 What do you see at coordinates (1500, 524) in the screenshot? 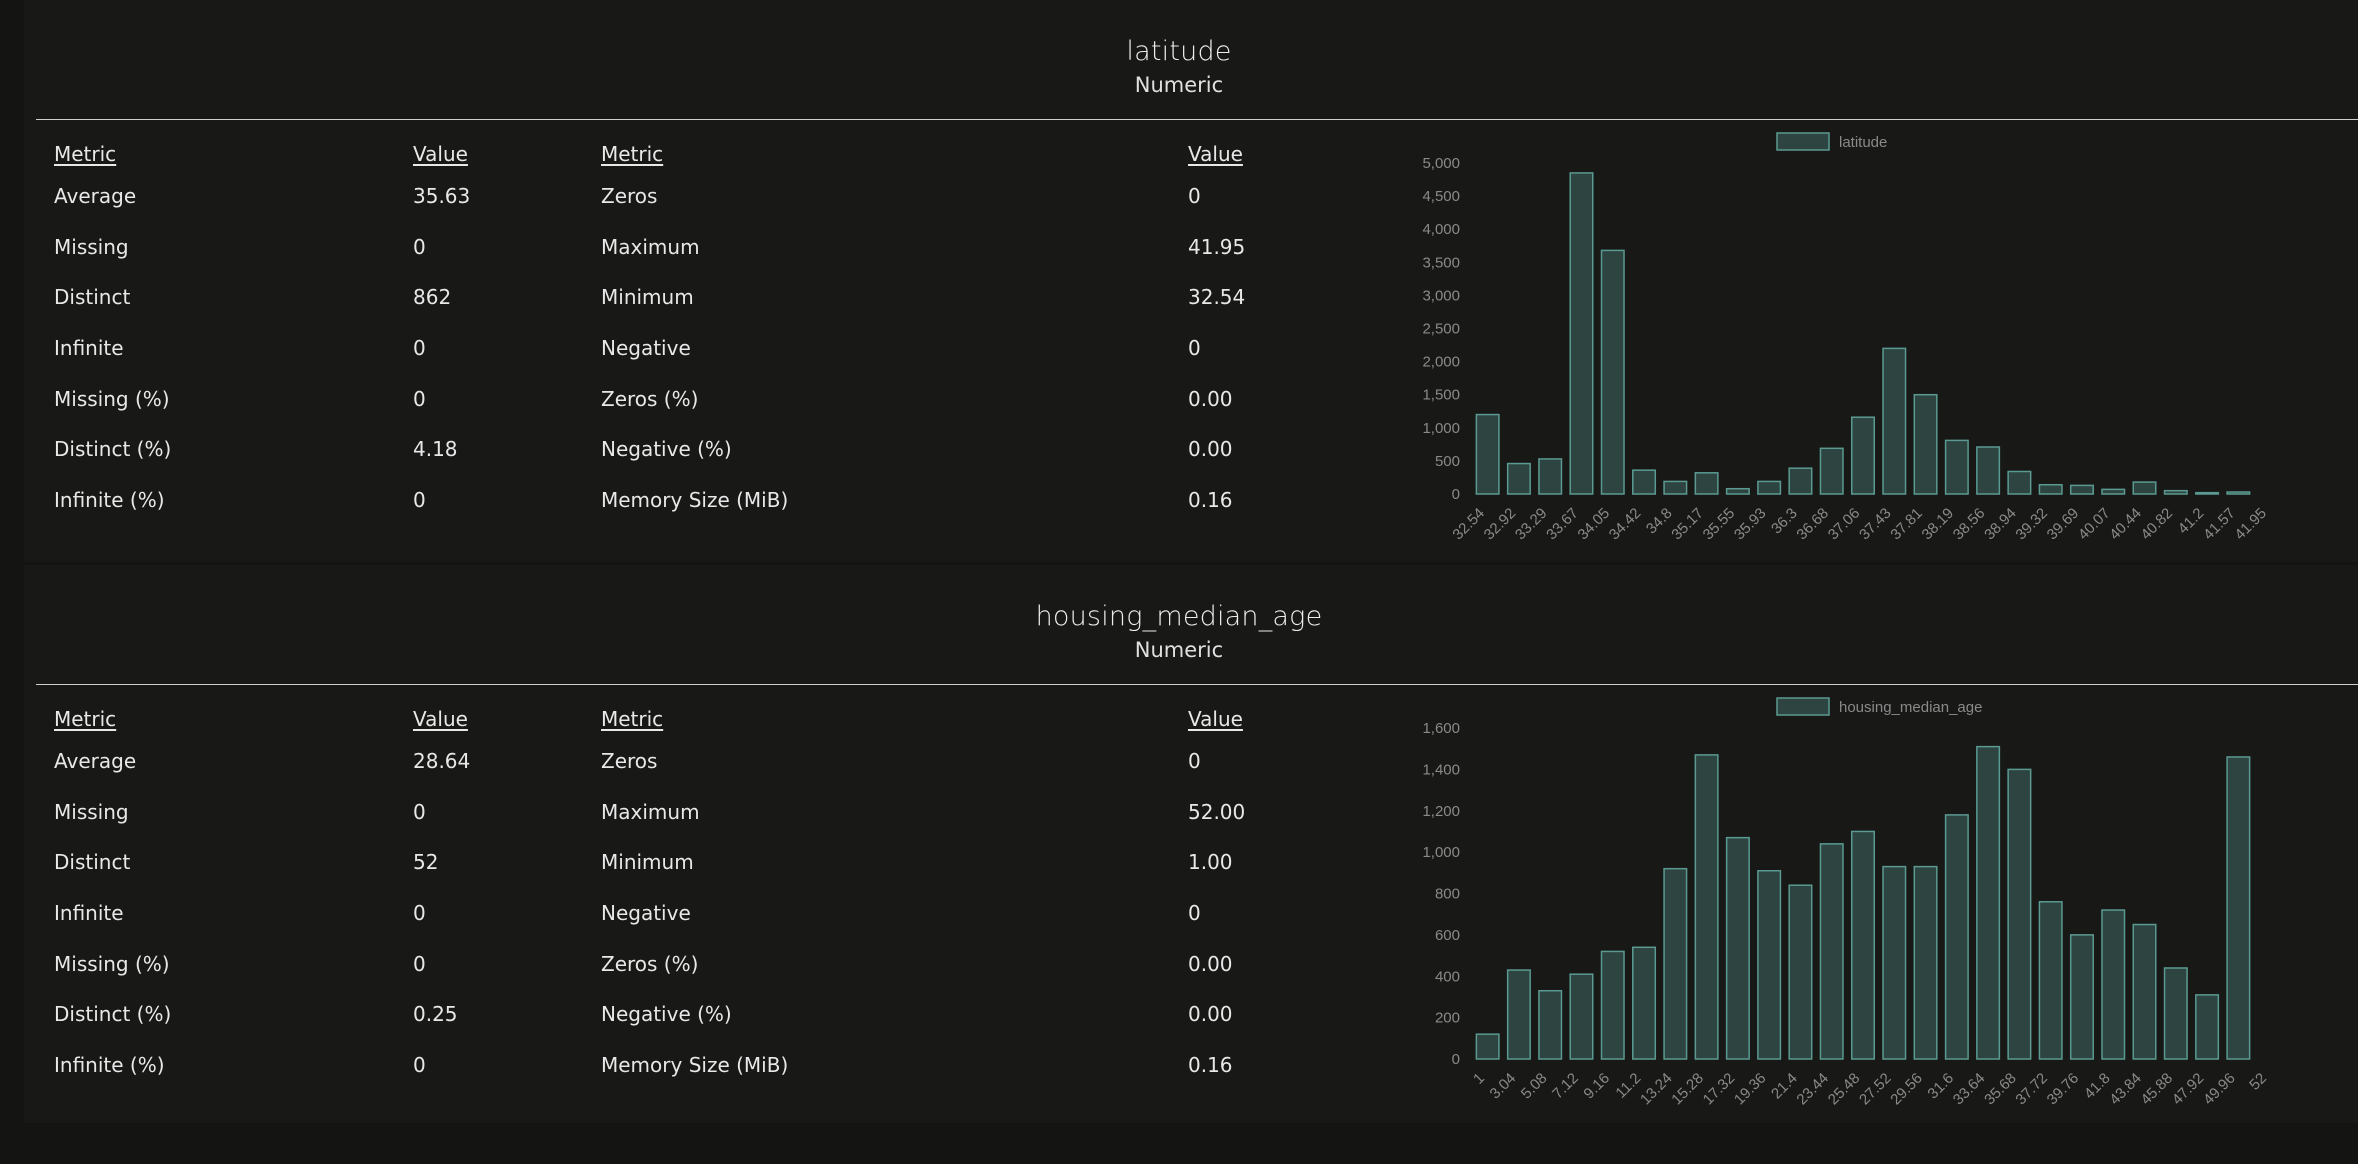
I see `x-tick-label: 32.92` at bounding box center [1500, 524].